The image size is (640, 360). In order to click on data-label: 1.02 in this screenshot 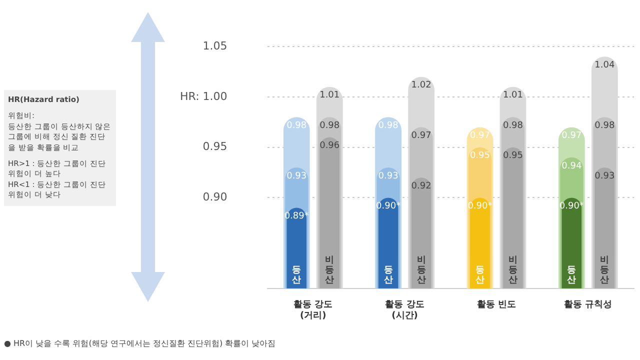, I will do `click(421, 85)`.